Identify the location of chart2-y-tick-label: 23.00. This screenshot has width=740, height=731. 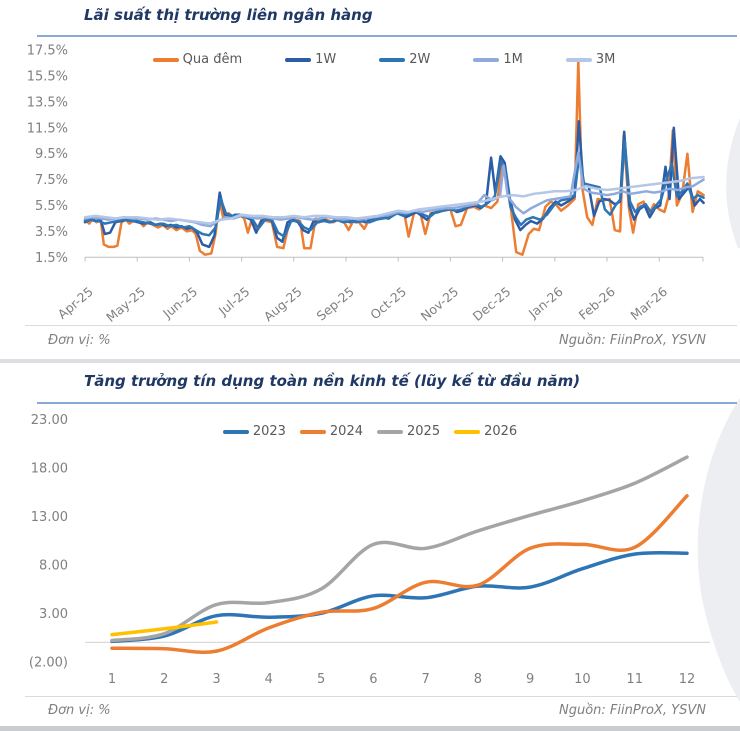
(49, 420).